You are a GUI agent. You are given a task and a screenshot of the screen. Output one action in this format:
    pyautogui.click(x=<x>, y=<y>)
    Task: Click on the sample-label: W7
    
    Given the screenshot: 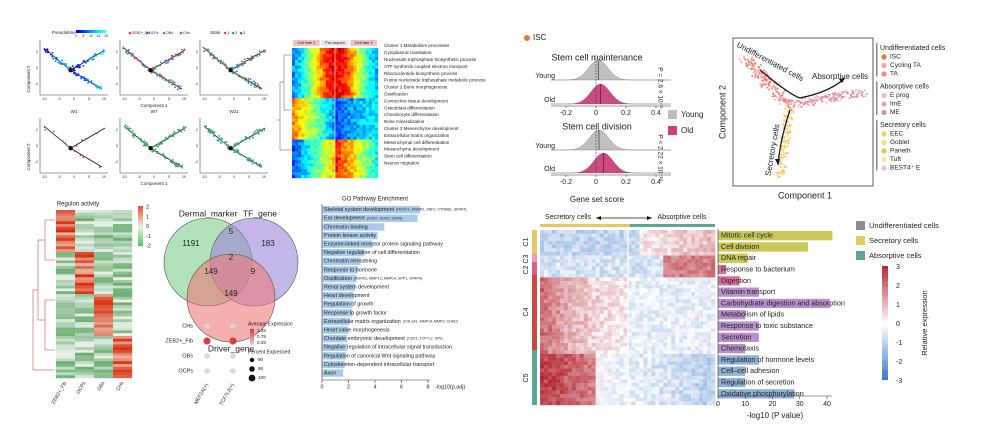 What is the action you would take?
    pyautogui.click(x=154, y=111)
    